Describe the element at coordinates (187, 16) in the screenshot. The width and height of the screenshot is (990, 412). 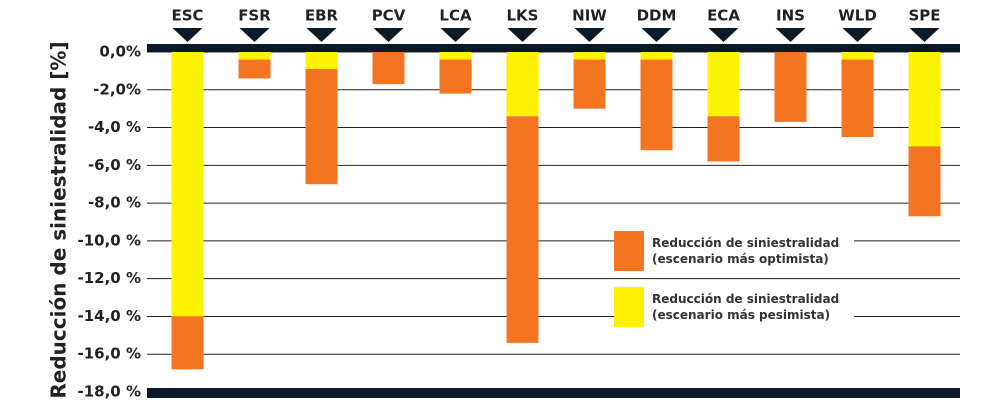
I see `x-tick-label: ESC` at that location.